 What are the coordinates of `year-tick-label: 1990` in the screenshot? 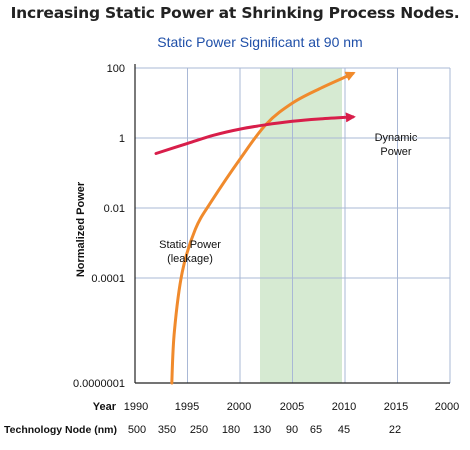 It's located at (136, 407).